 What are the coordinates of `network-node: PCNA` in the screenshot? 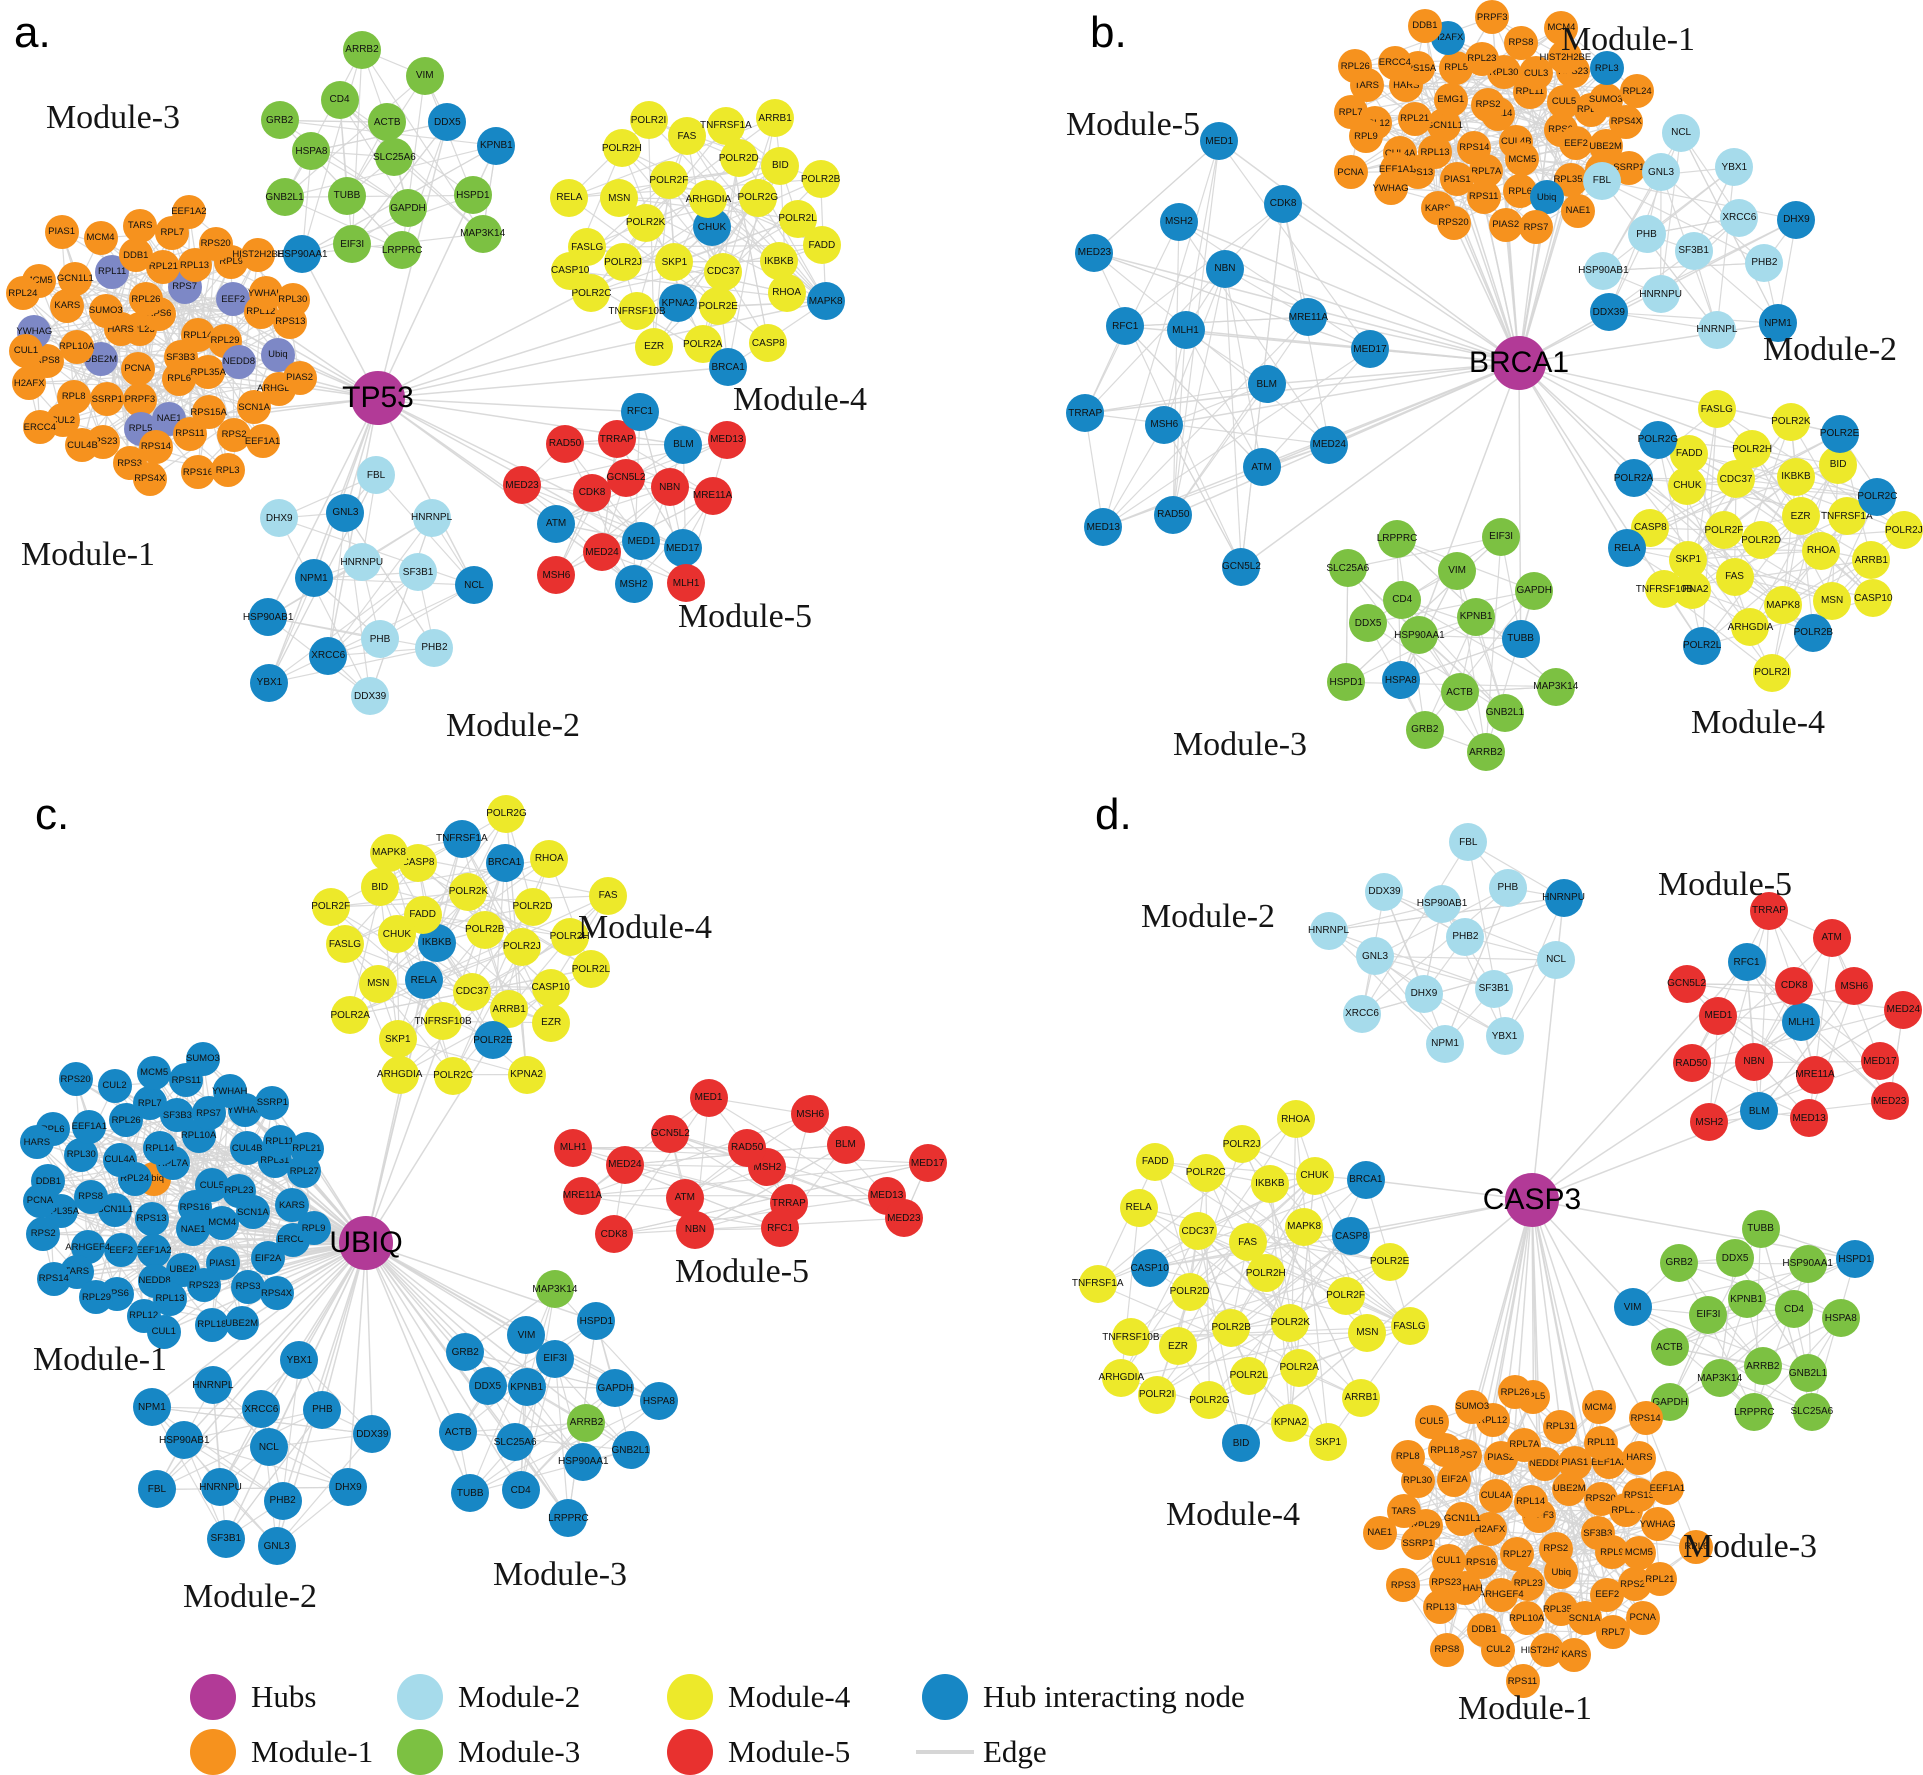 It's located at (137, 368).